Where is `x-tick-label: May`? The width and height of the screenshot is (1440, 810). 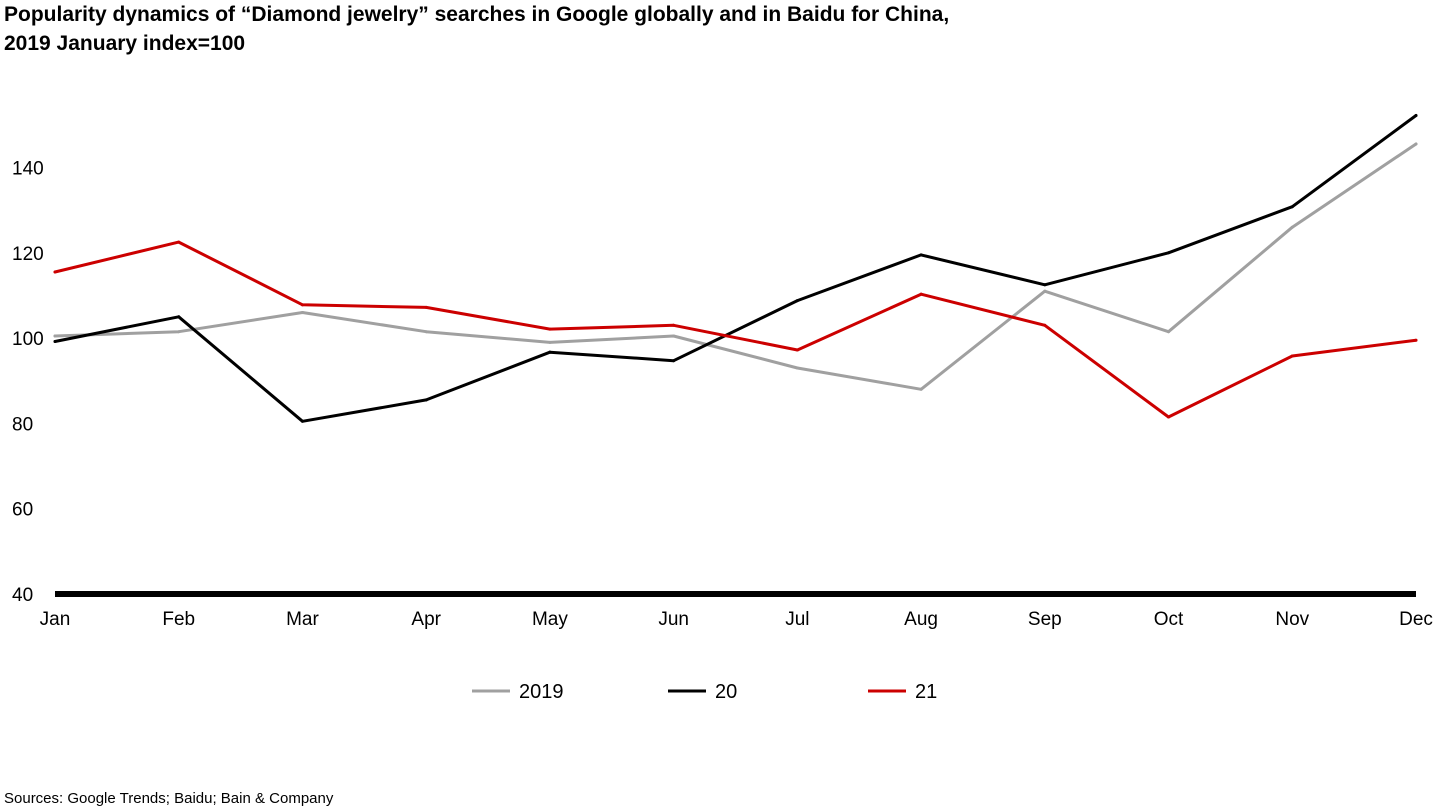 x-tick-label: May is located at coordinates (550, 619).